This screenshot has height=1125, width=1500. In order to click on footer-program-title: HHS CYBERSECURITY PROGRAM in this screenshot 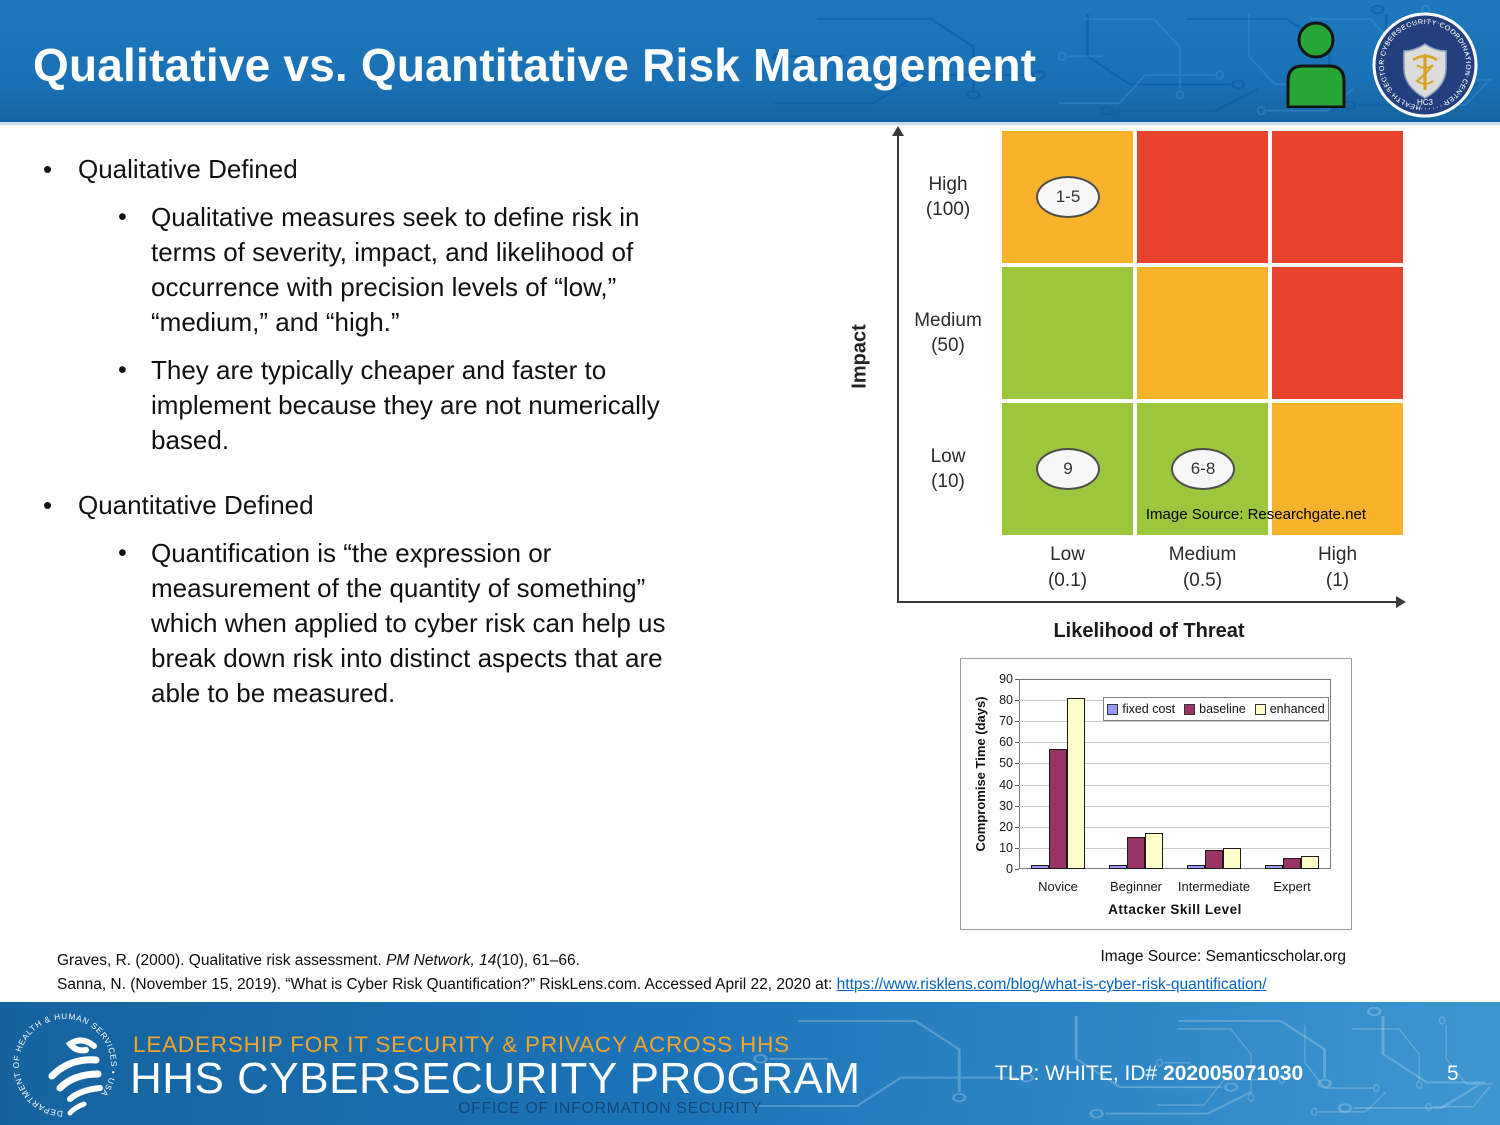, I will do `click(495, 1078)`.